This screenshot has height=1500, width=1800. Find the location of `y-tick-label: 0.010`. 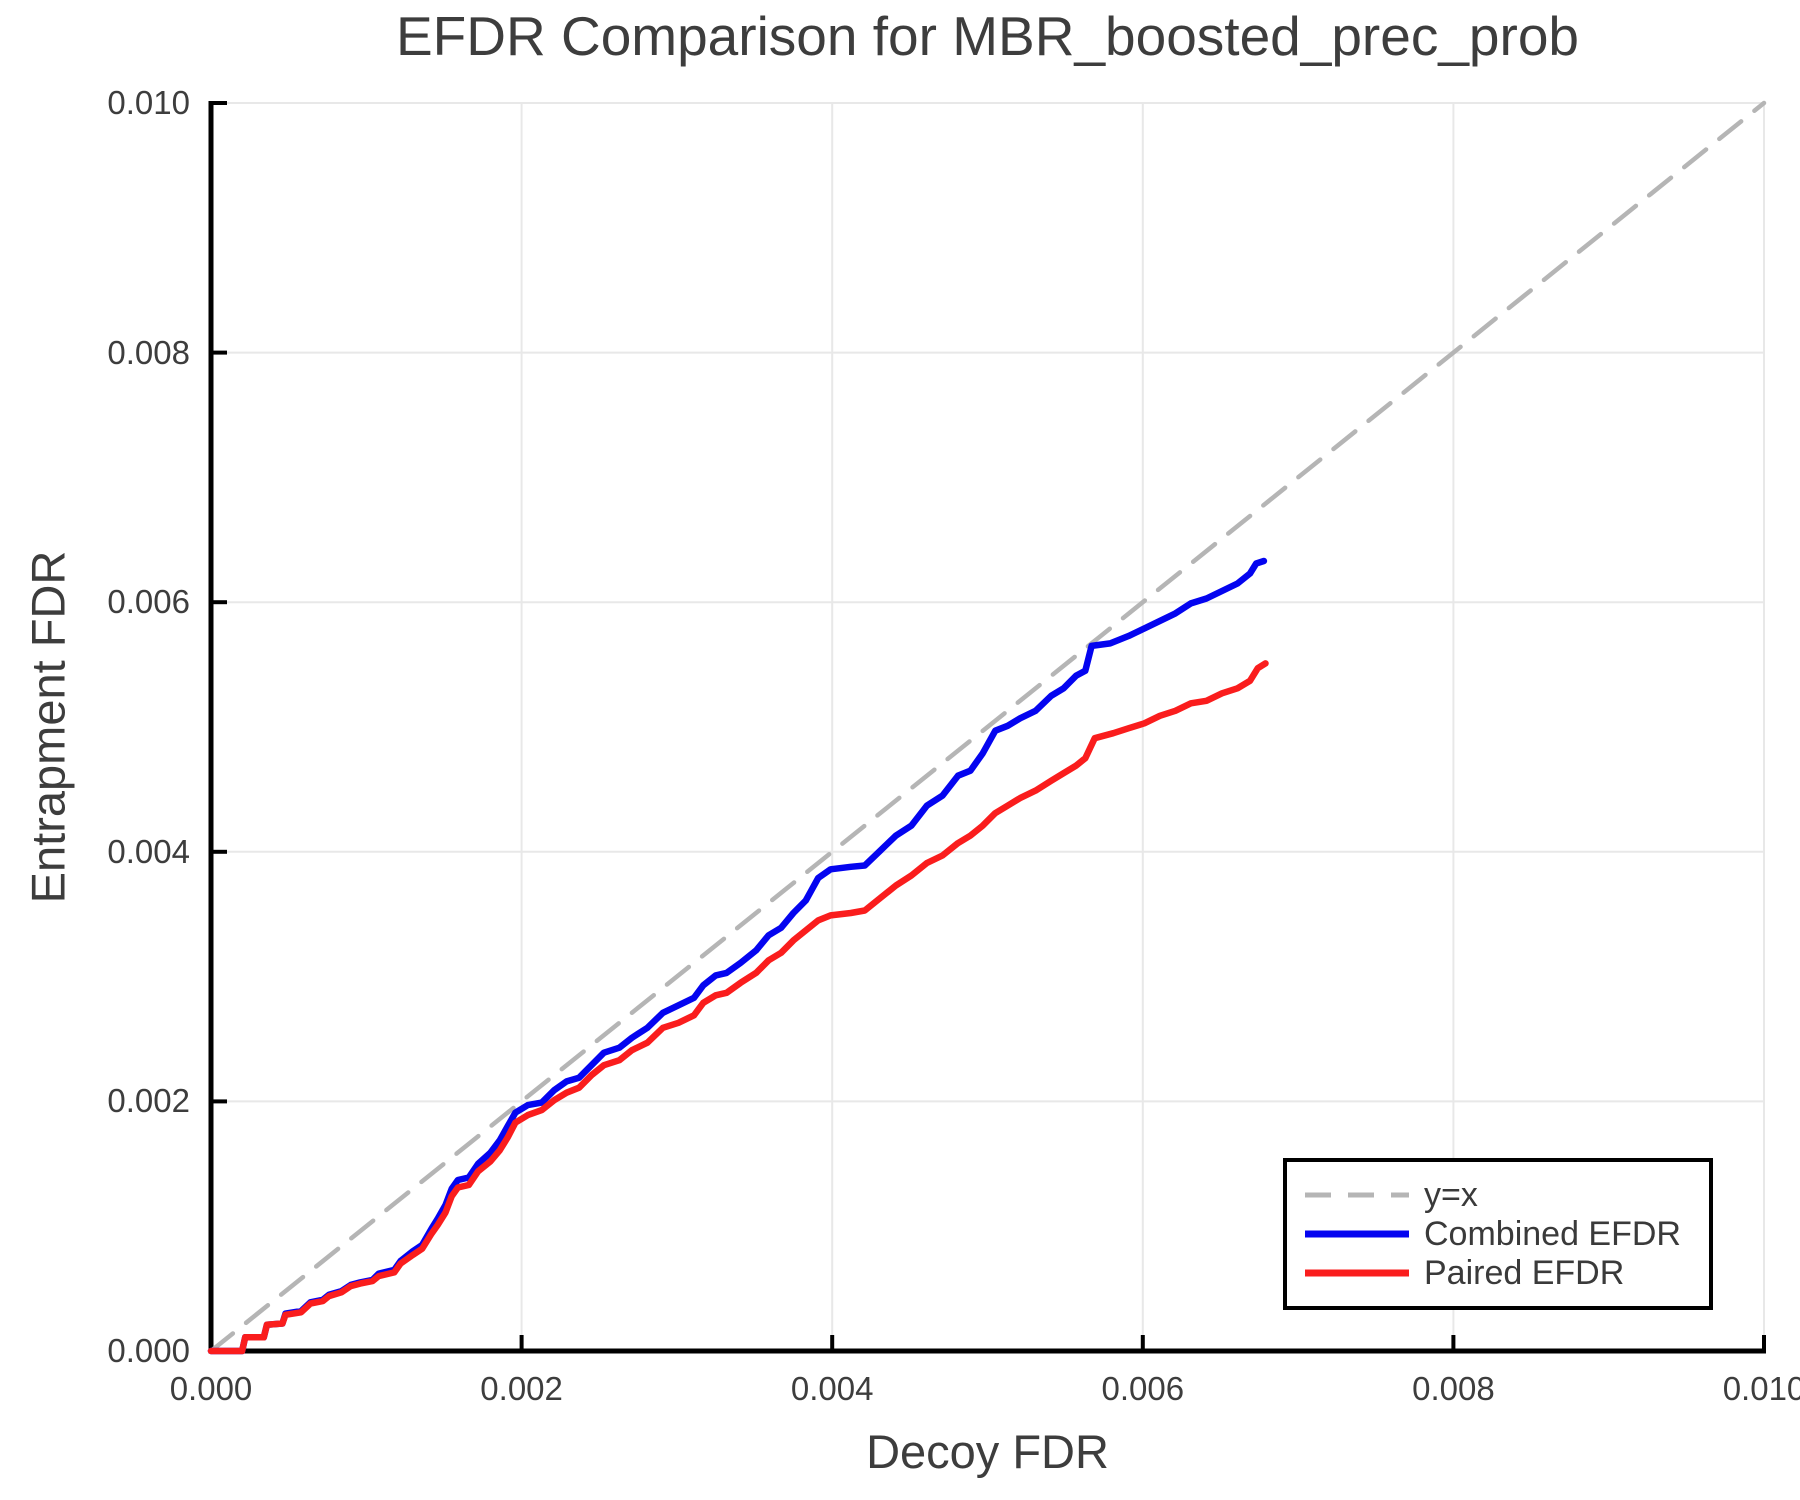

y-tick-label: 0.010 is located at coordinates (148, 102).